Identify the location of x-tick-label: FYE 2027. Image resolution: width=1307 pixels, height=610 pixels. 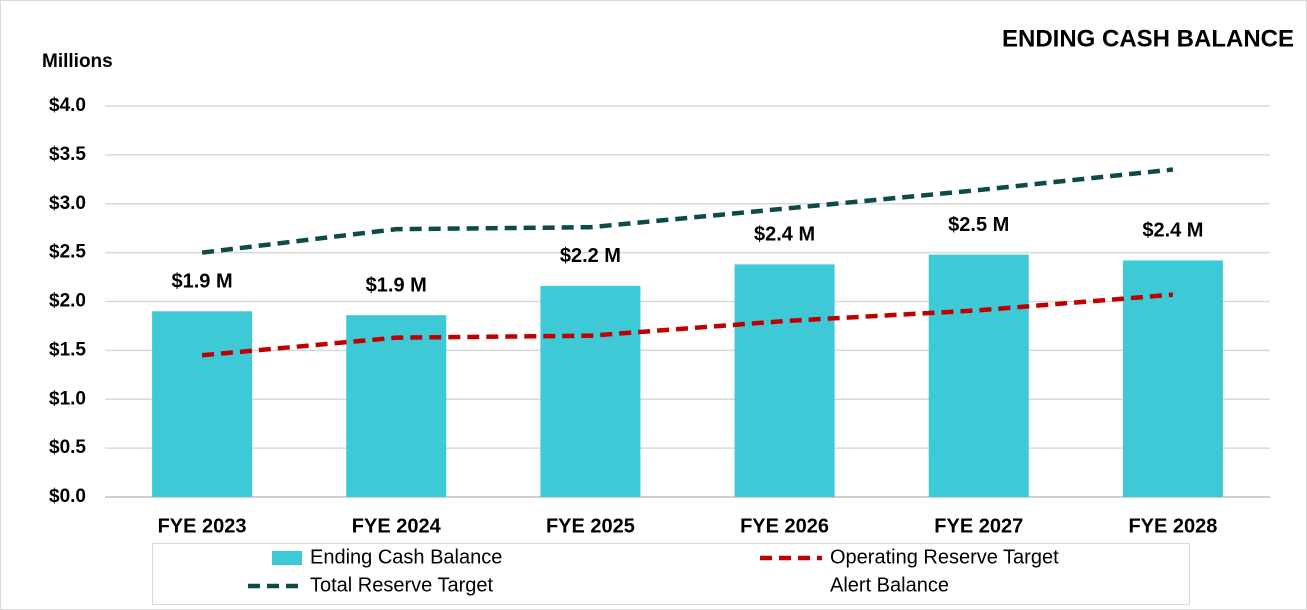
(978, 526).